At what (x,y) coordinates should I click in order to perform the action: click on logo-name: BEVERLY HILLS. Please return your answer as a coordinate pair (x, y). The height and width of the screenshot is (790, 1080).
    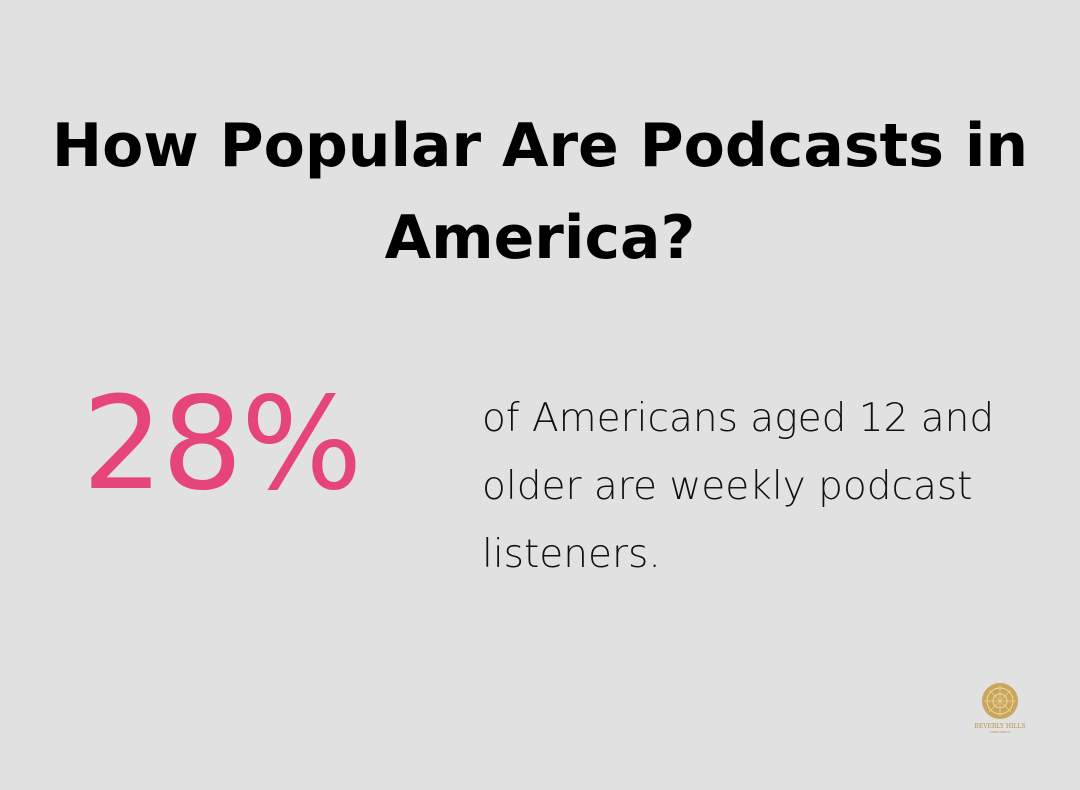
    Looking at the image, I should click on (1000, 726).